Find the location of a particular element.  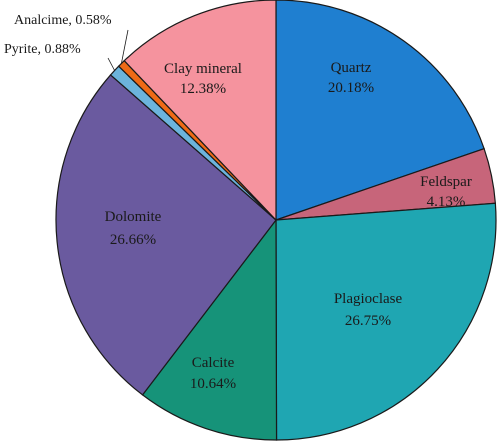

plagioclase-name-label: Plagioclase is located at coordinates (368, 299).